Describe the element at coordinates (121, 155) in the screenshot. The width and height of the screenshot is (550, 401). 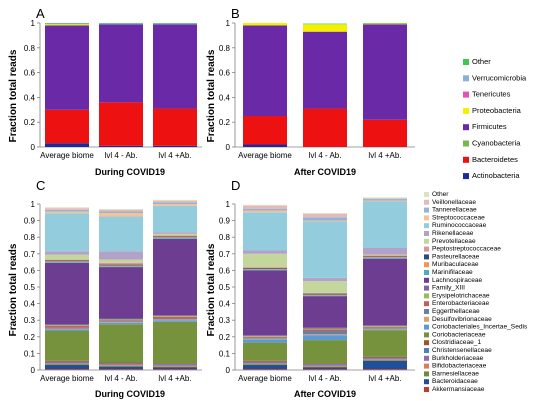
I see `panel-a-category-label: lvl 4 - Ab.` at that location.